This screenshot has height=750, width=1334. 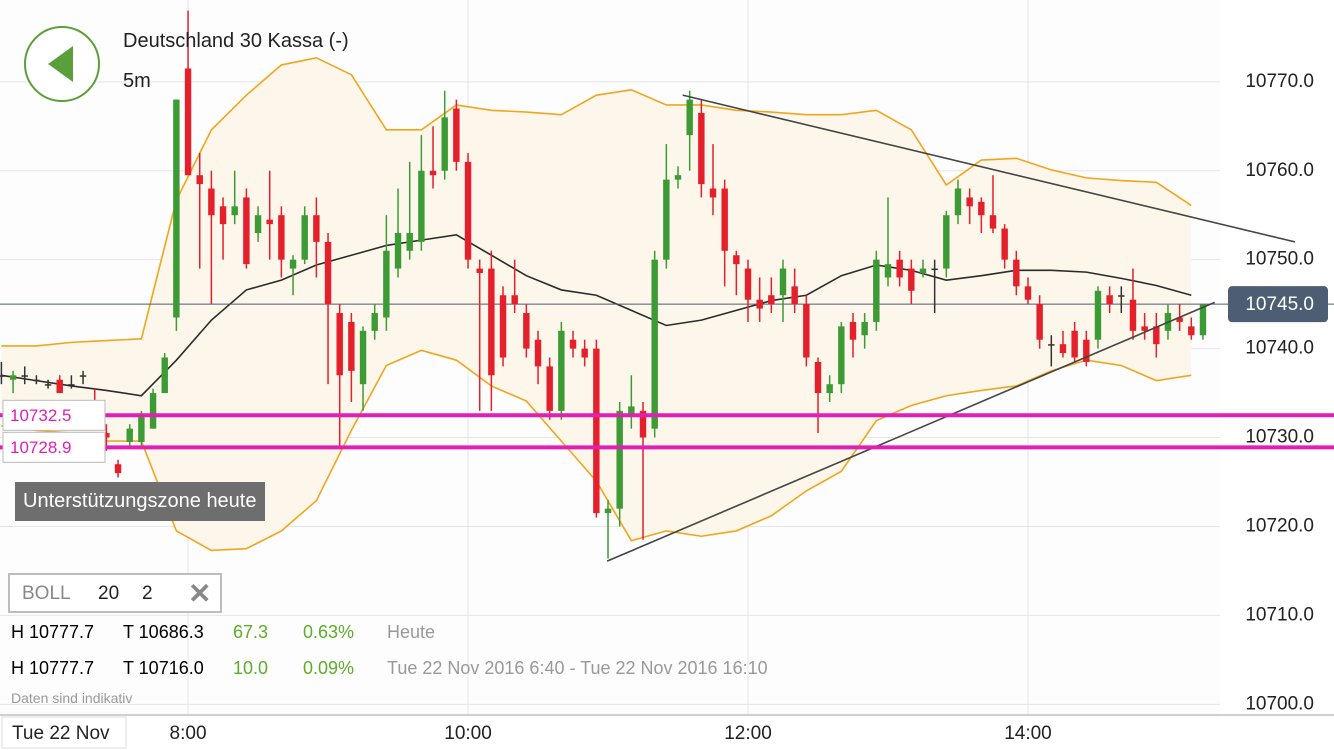 I want to click on support-zone-annotation: Unterstützungszone heute, so click(x=140, y=501).